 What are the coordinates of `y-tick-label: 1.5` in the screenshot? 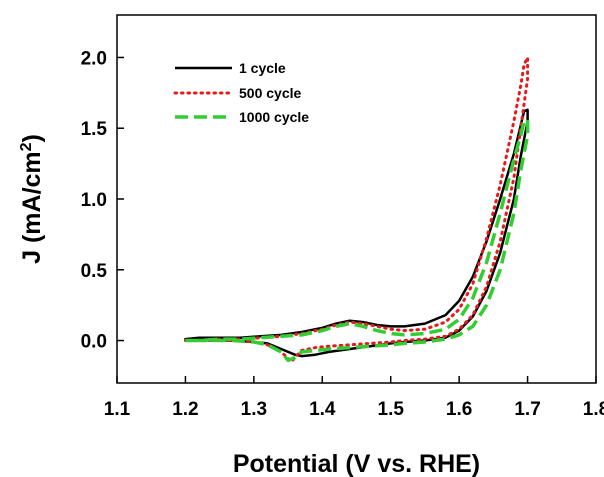 It's located at (94, 129).